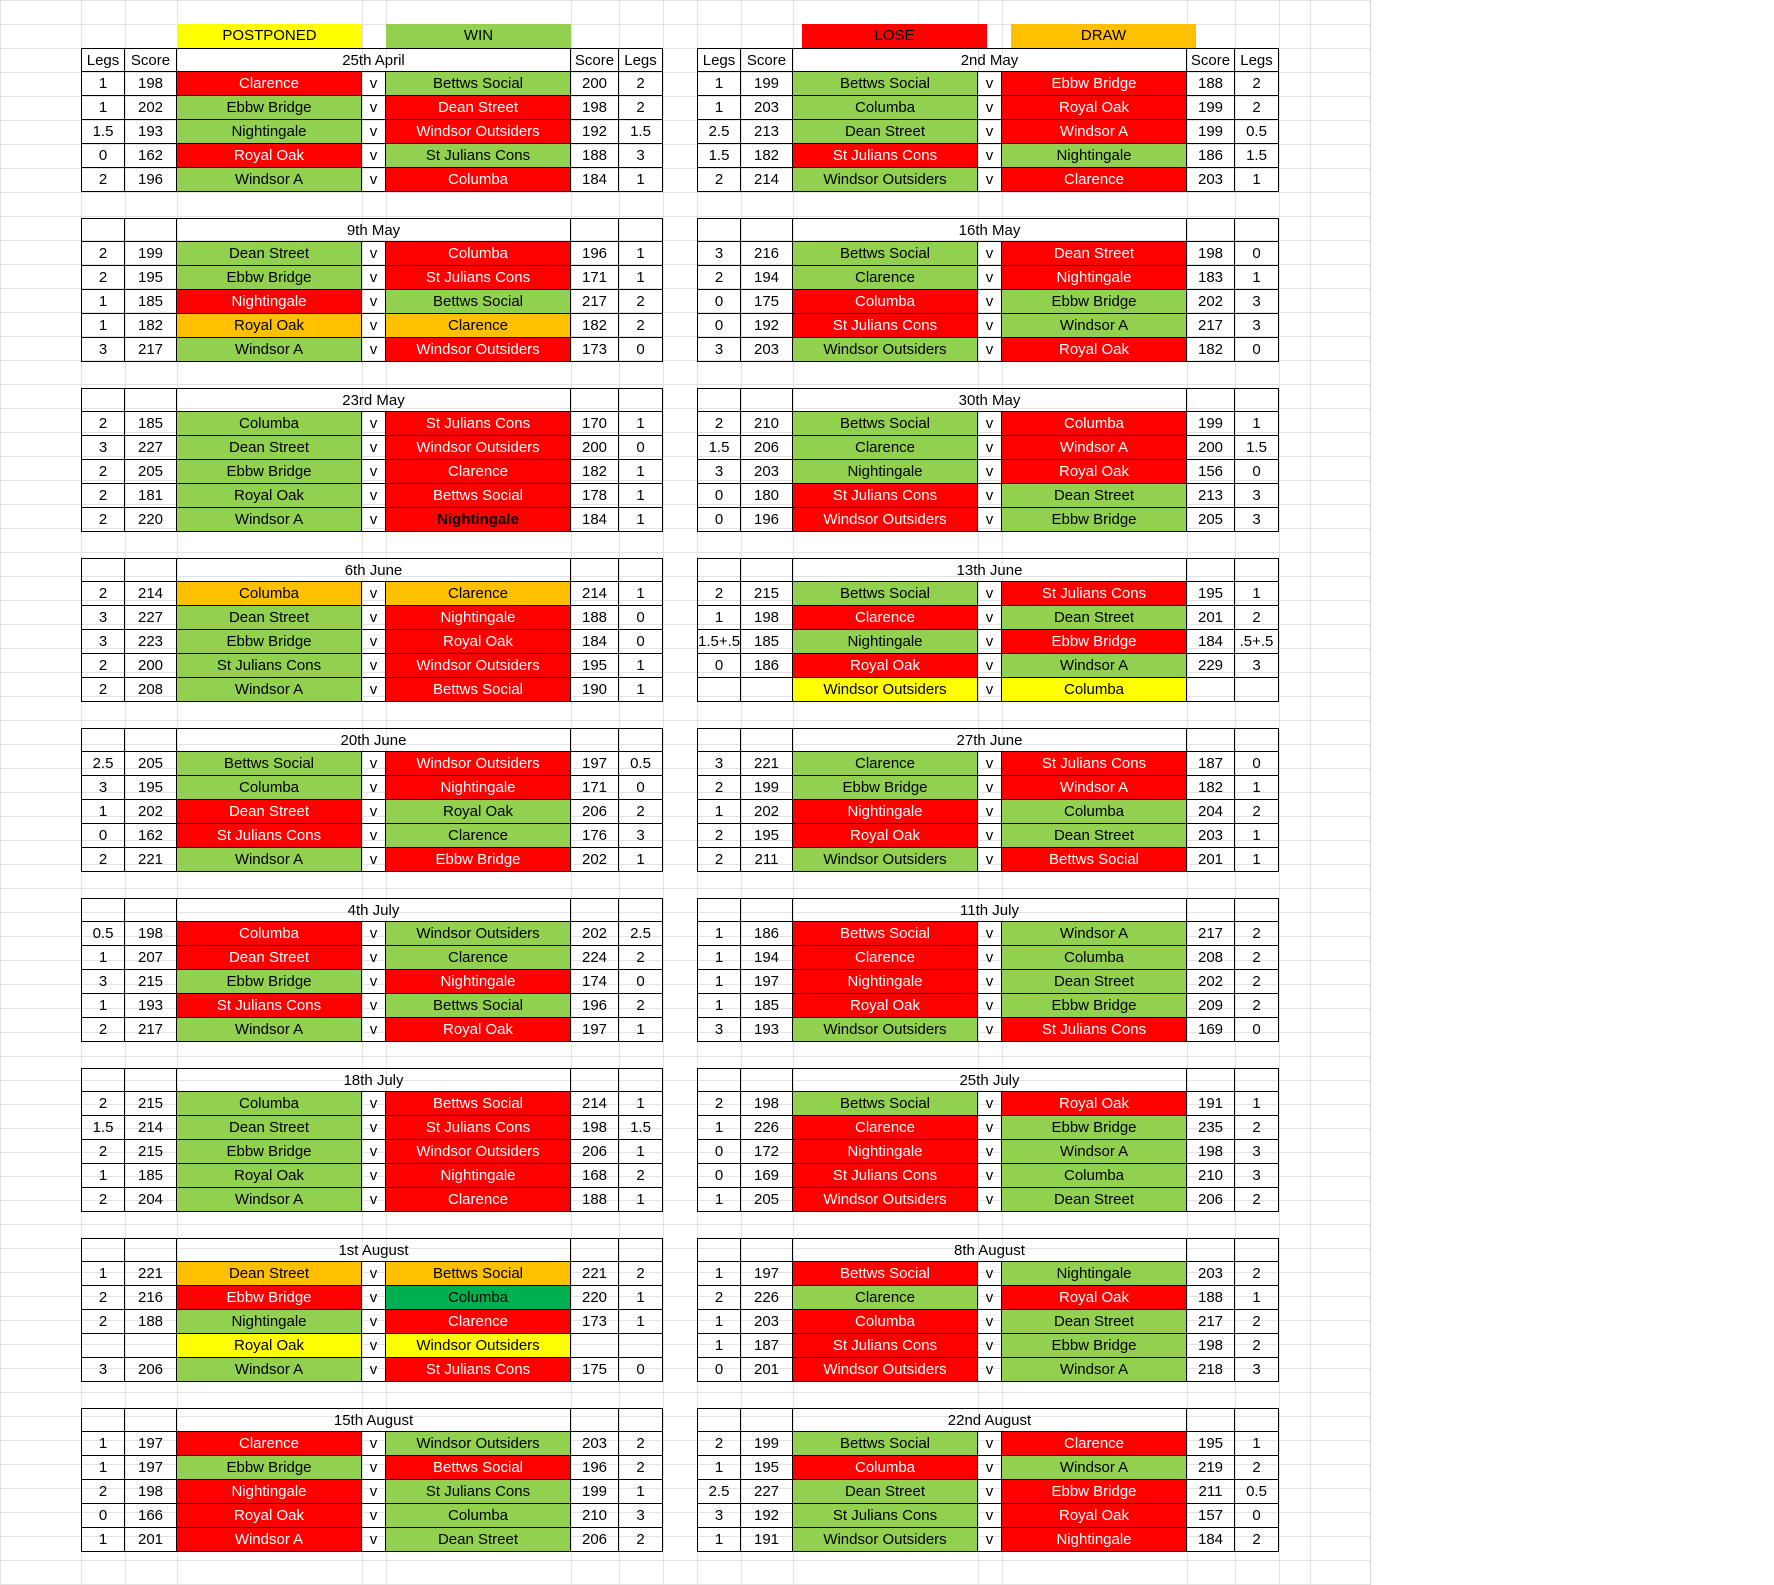  What do you see at coordinates (151, 666) in the screenshot?
I see `home-score: 200` at bounding box center [151, 666].